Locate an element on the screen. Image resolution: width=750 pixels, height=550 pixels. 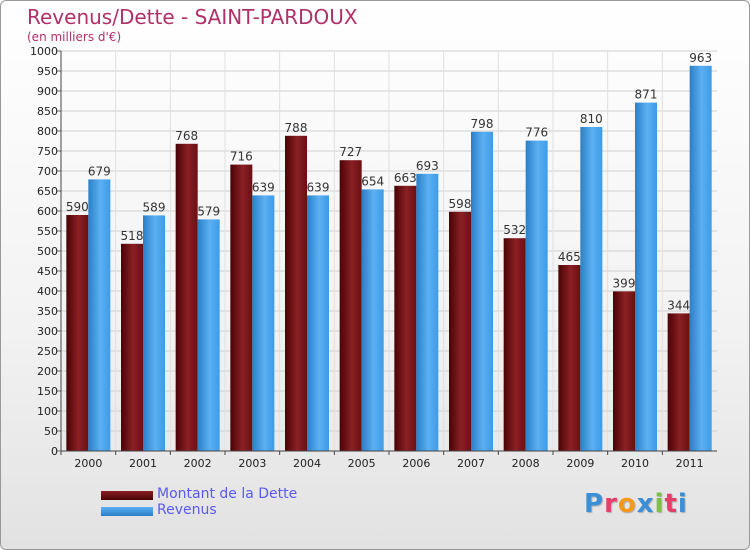
value-label: 590 is located at coordinates (77, 207).